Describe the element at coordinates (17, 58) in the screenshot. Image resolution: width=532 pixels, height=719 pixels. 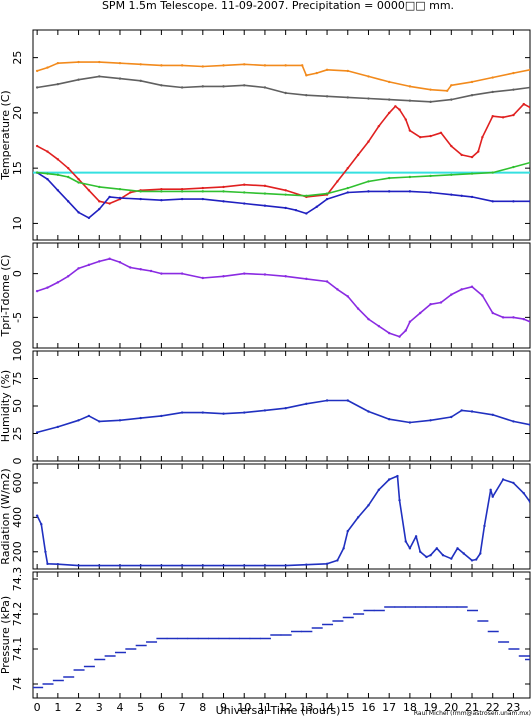
I see `temperature-ytick-label: 25` at that location.